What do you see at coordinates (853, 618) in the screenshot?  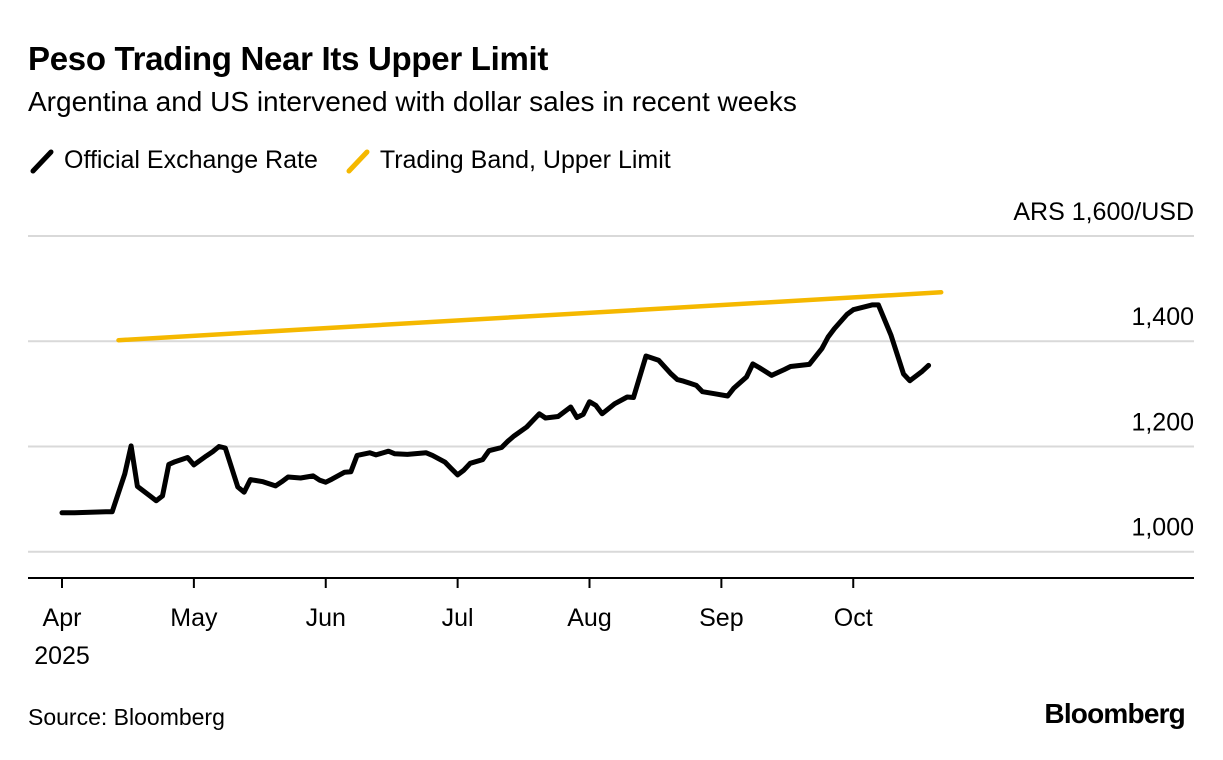 I see `x-tick-label: Oct` at bounding box center [853, 618].